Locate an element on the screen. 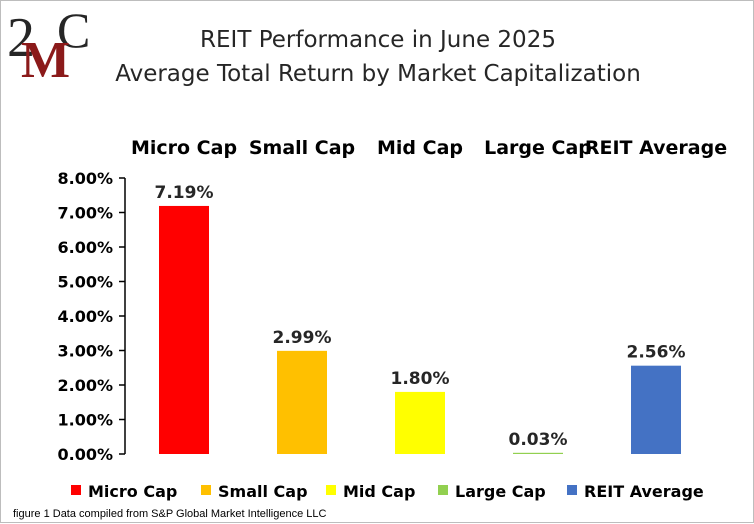 The image size is (754, 524). y-tick-label: 7.00% is located at coordinates (85, 213).